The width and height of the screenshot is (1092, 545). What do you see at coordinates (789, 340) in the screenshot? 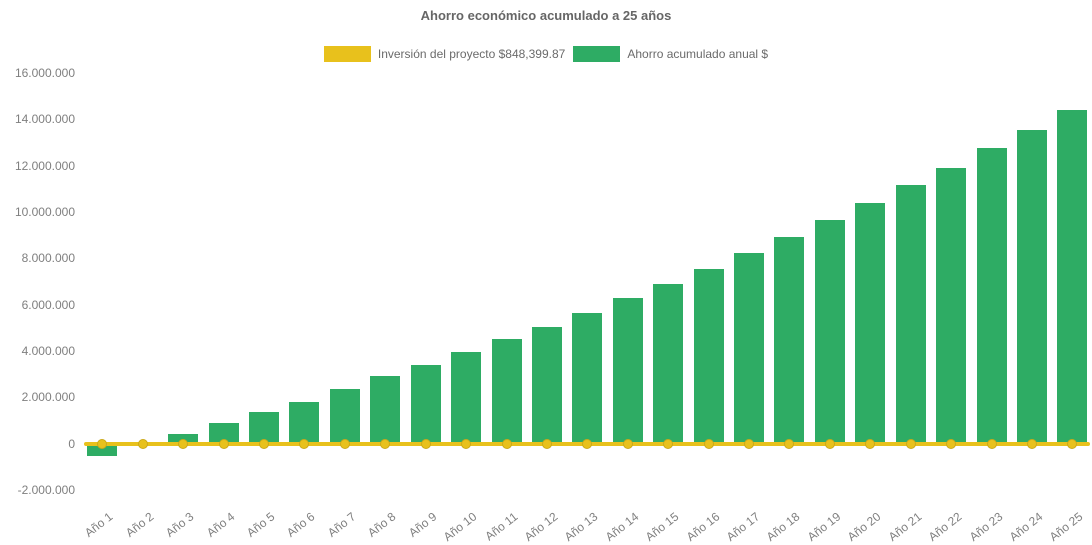
I see `bar-ahorro-año-18` at bounding box center [789, 340].